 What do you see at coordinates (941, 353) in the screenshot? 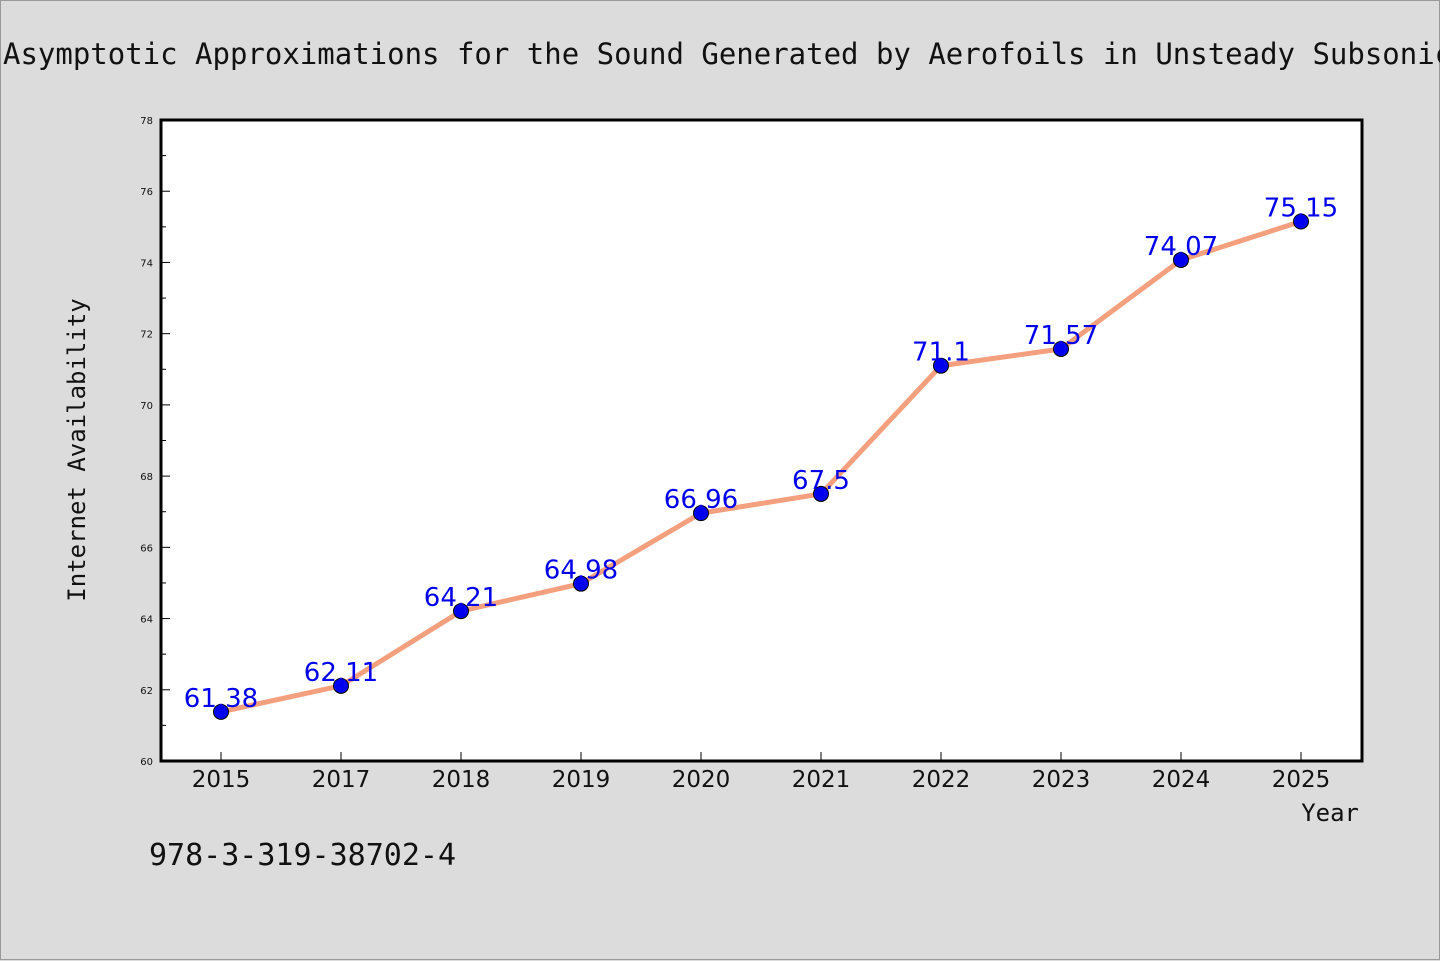
I see `data-label: 71.1` at bounding box center [941, 353].